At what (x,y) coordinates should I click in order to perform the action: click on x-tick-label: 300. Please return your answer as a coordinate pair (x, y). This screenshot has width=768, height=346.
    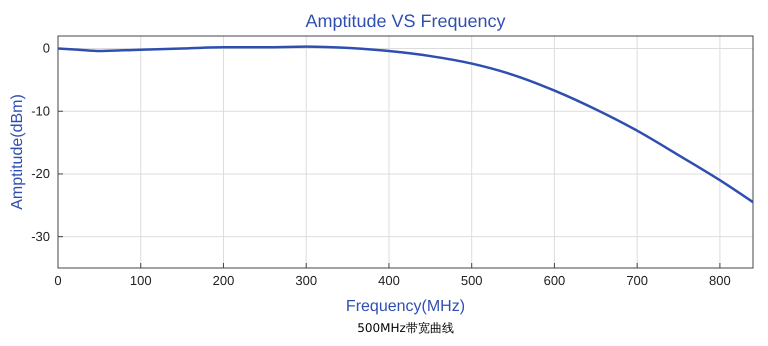
    Looking at the image, I should click on (306, 280).